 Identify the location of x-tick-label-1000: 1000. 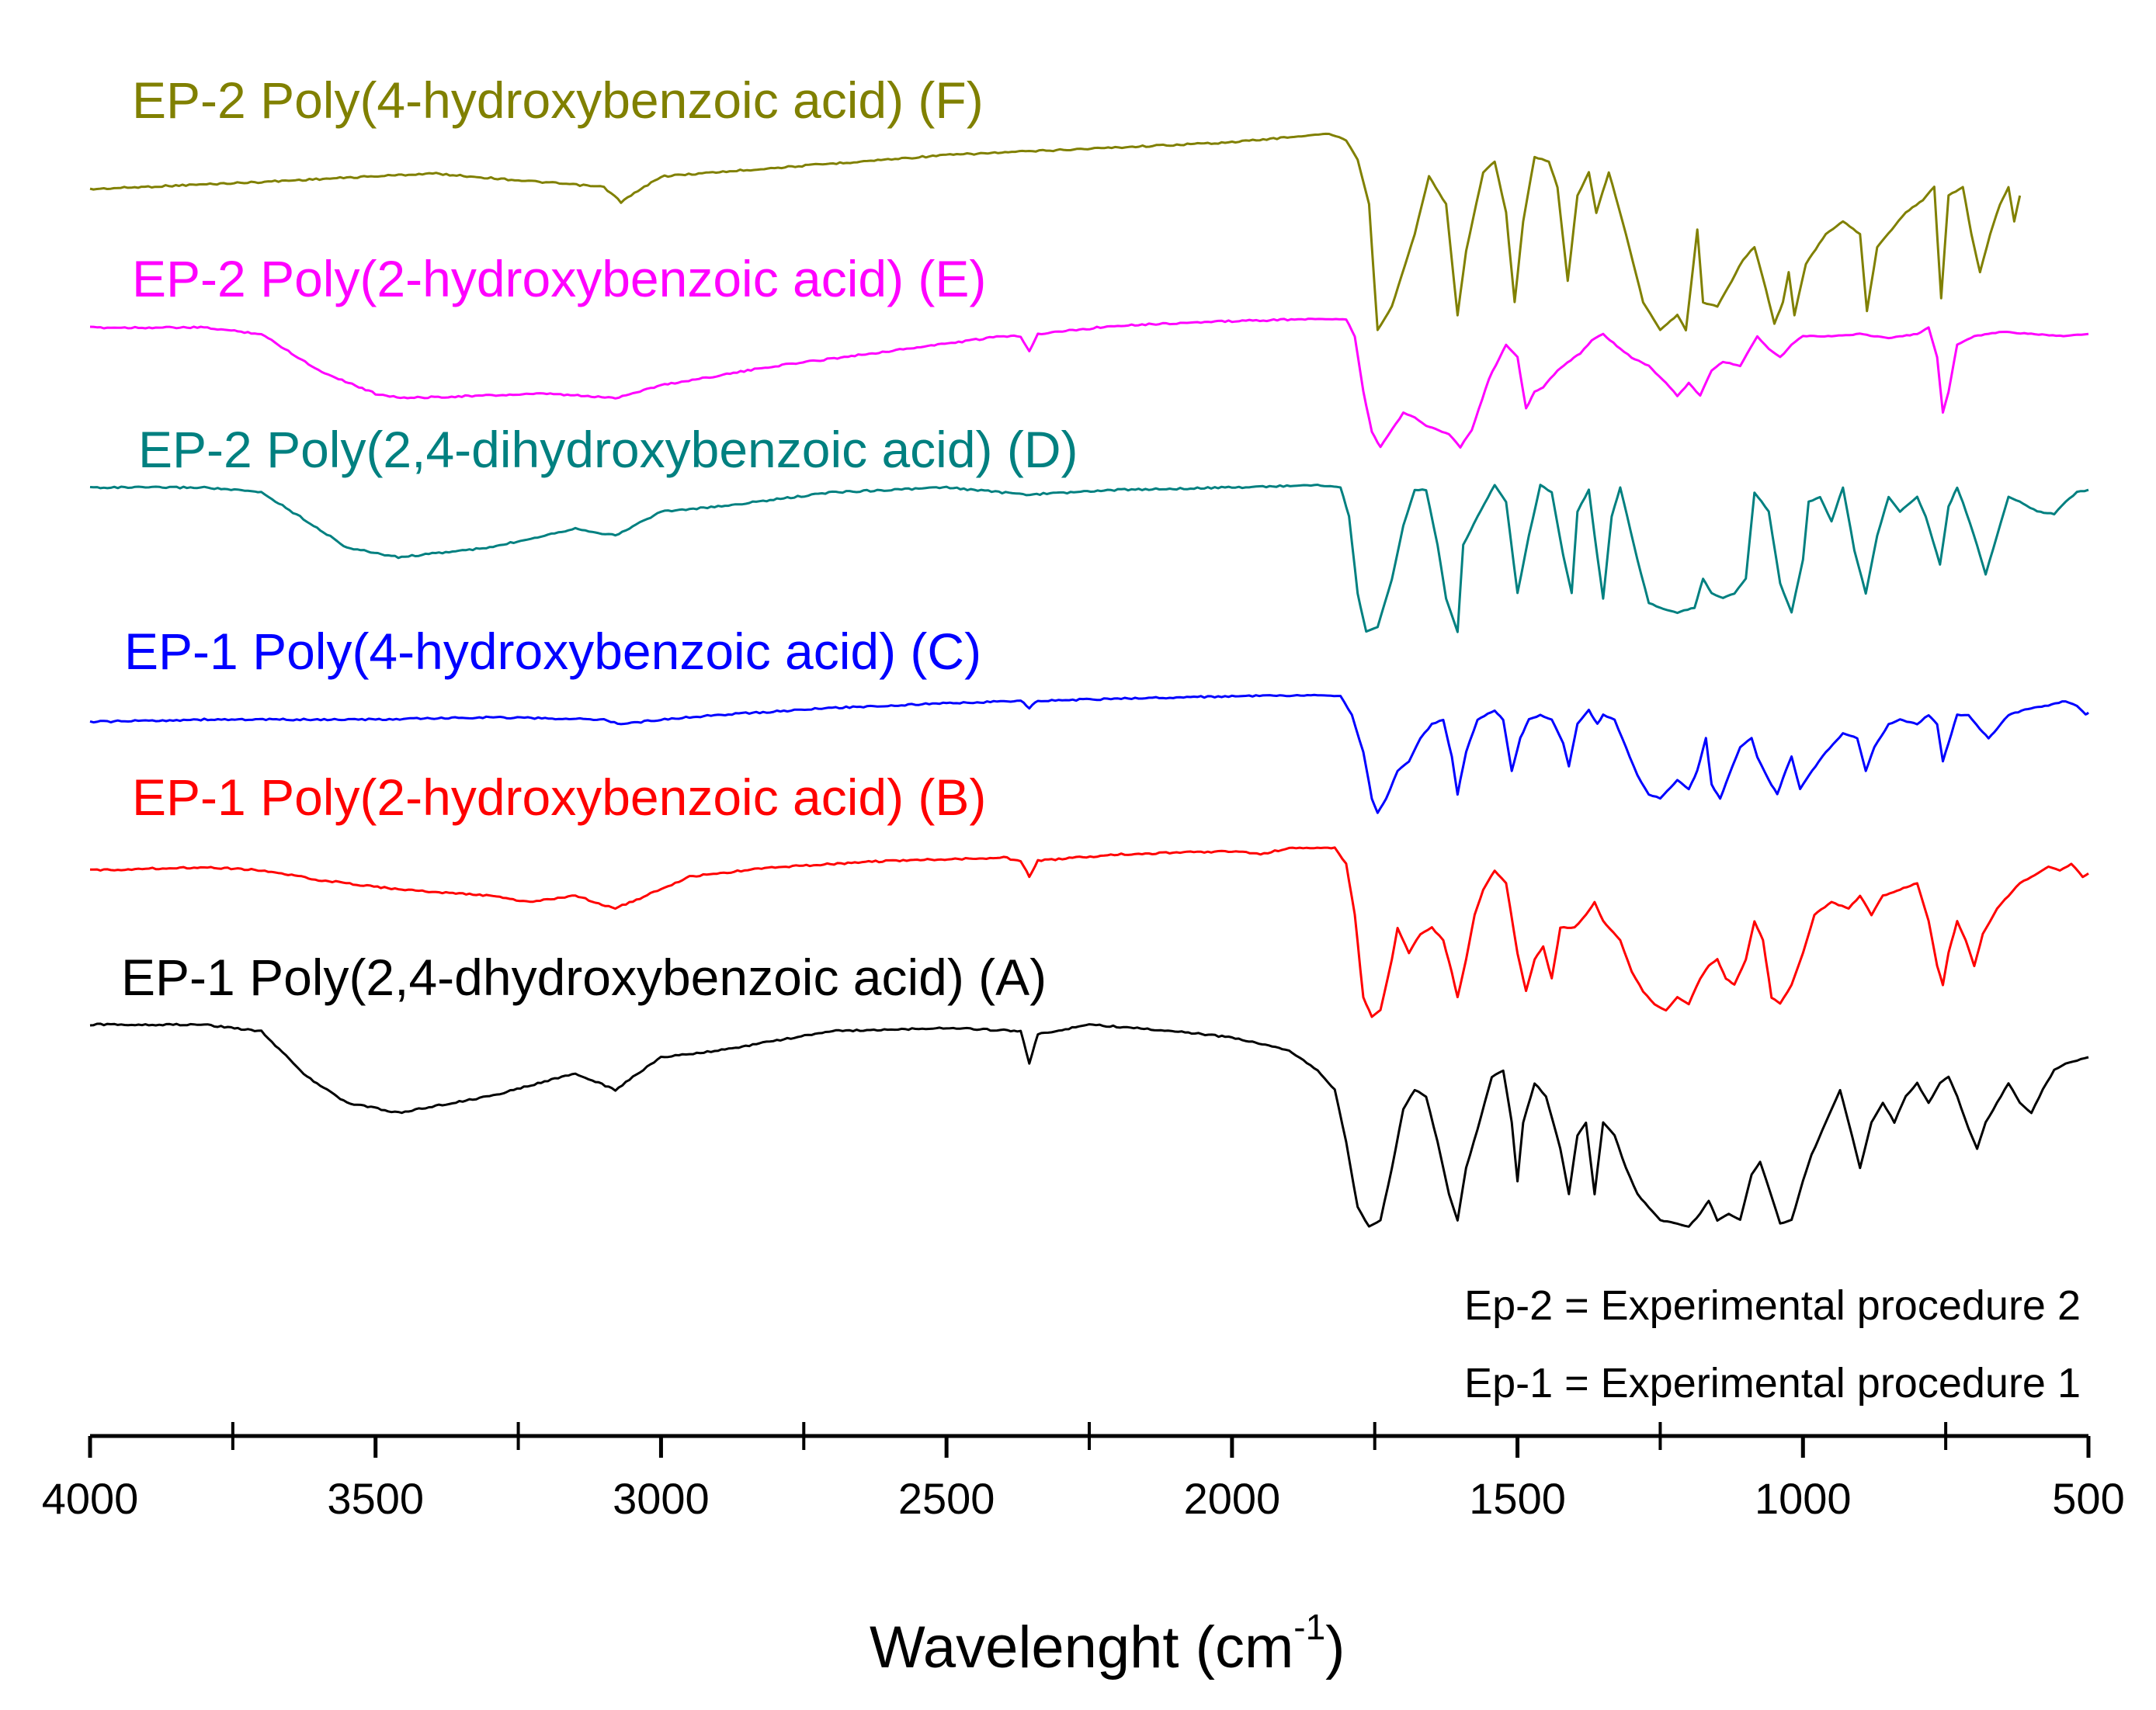
(1803, 1498).